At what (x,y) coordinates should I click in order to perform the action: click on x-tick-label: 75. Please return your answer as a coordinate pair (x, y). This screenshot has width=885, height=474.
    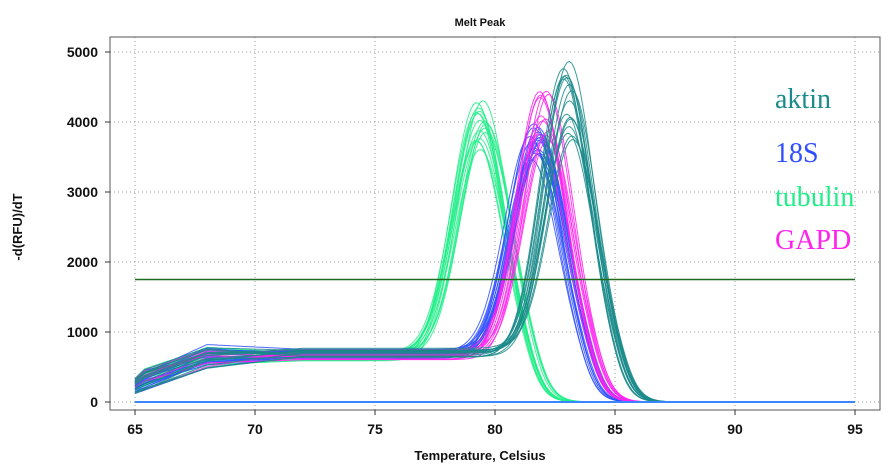
    Looking at the image, I should click on (375, 429).